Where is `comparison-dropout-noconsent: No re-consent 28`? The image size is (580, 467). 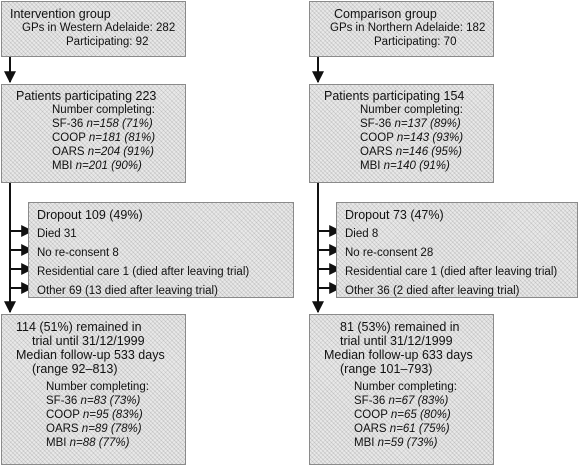
comparison-dropout-noconsent: No re-consent 28 is located at coordinates (389, 253).